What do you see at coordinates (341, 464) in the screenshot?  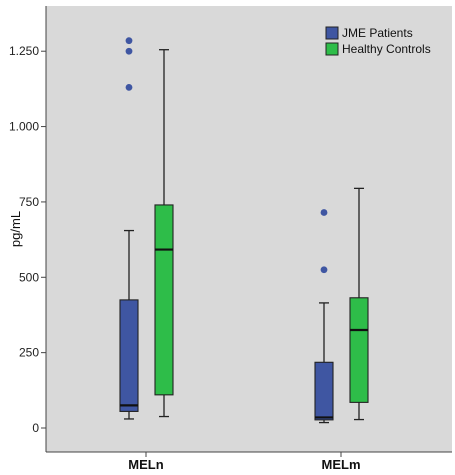 I see `x-category-label: MELm` at bounding box center [341, 464].